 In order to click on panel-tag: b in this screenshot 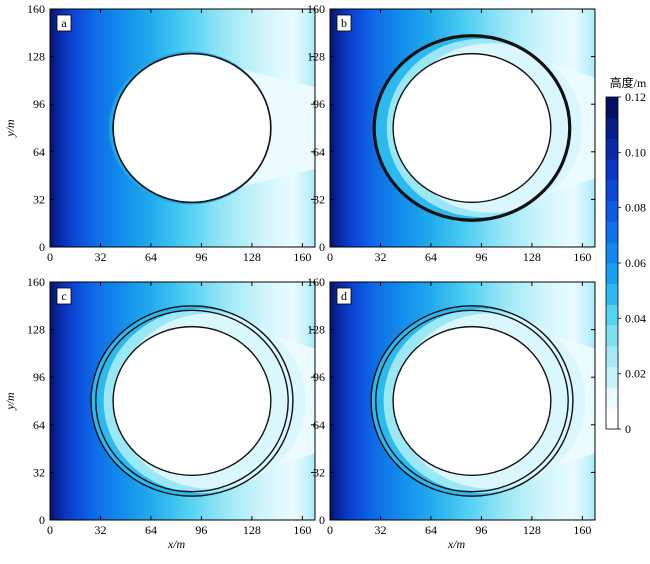, I will do `click(344, 23)`.